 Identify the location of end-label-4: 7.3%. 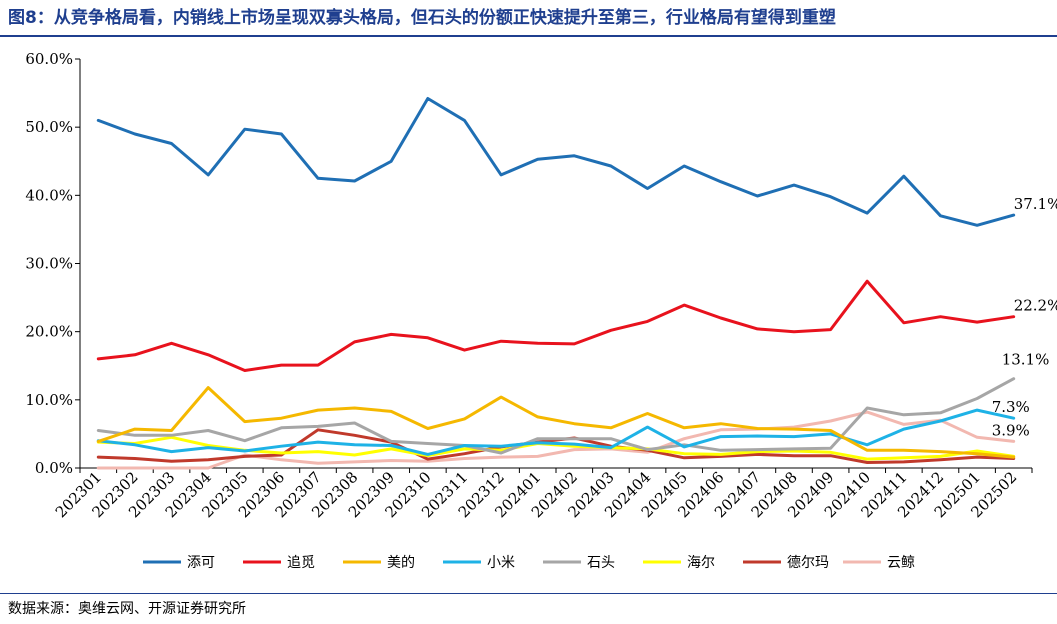
(1011, 407).